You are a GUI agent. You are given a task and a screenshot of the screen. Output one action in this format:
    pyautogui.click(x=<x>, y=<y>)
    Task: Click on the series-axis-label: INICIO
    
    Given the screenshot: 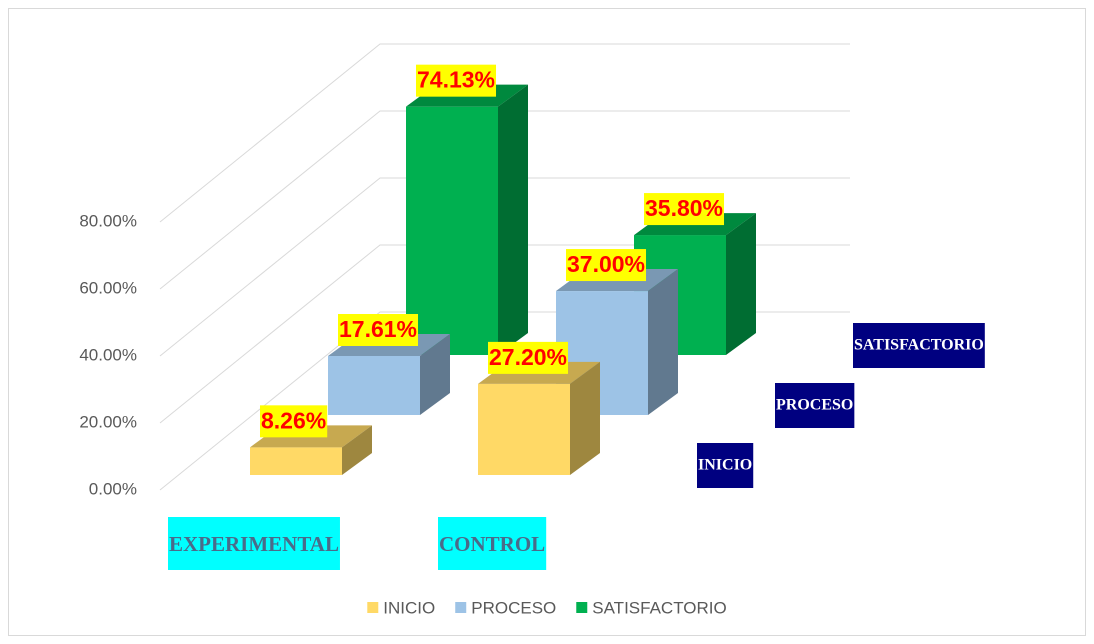 What is the action you would take?
    pyautogui.click(x=725, y=465)
    